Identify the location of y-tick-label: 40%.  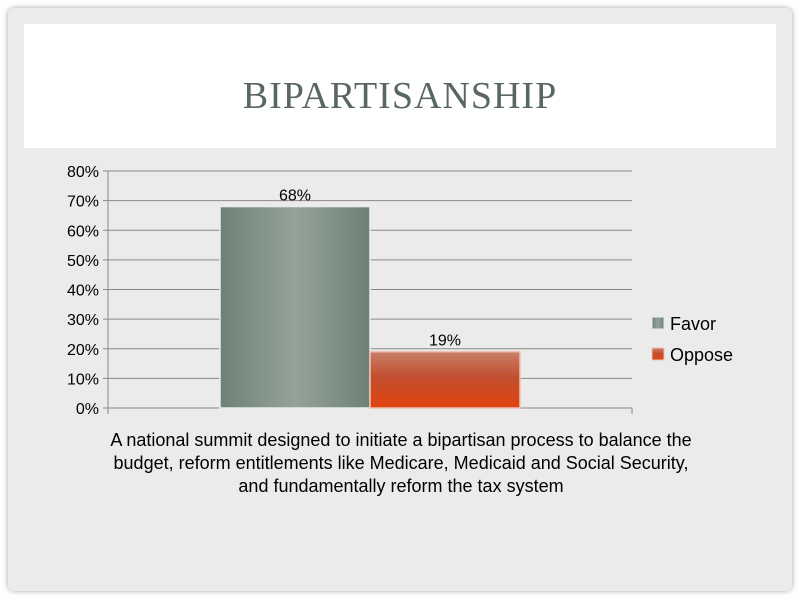
(83, 291).